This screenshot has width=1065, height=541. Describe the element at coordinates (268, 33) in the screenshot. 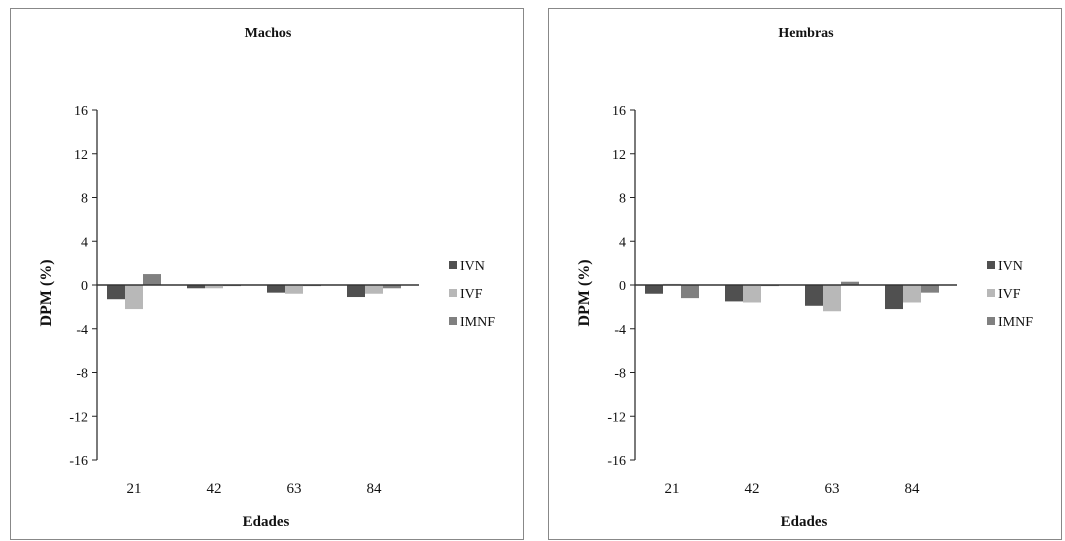

I see `chart-title: Machos` at that location.